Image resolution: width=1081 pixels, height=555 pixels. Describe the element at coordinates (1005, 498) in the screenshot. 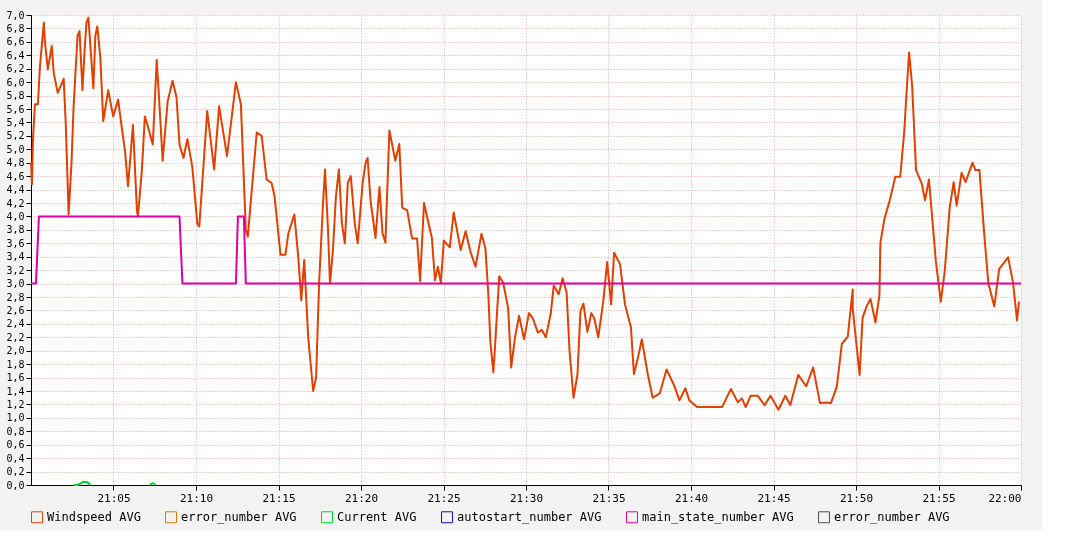

I see `x-tick-label: 22:00` at that location.